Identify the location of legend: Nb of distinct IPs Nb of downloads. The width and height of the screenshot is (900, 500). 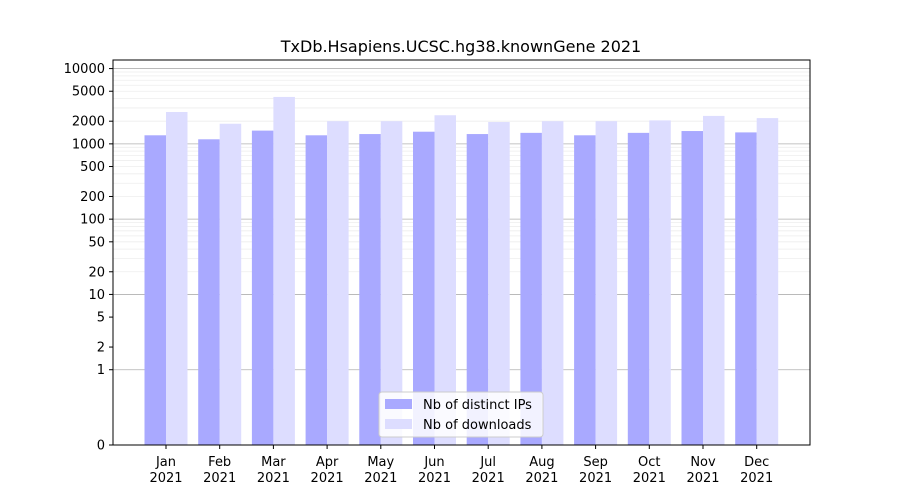
(461, 414).